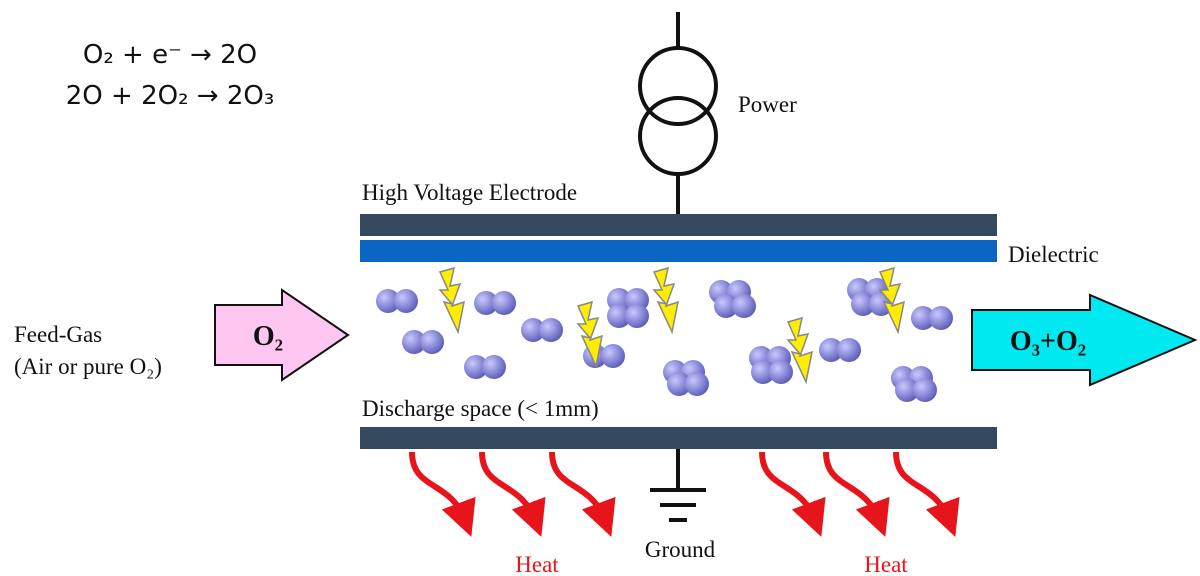 This screenshot has width=1200, height=576. What do you see at coordinates (170, 55) in the screenshot?
I see `equation: O₂ + e⁻ → 2O` at bounding box center [170, 55].